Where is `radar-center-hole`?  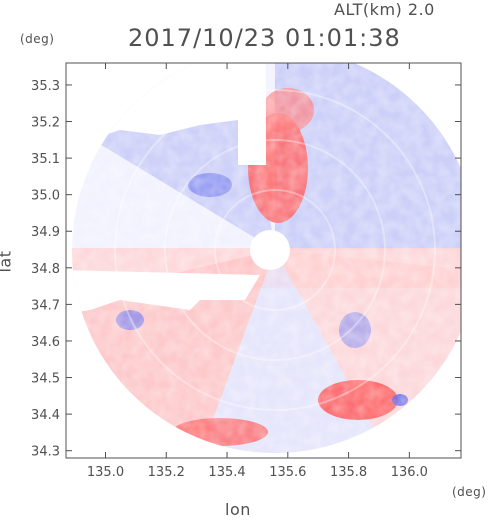
radar-center-hole is located at coordinates (270, 250).